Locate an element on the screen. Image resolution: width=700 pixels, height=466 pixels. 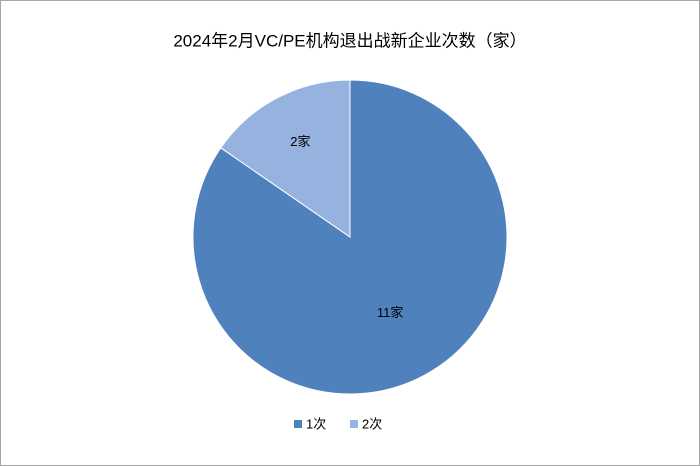
legend-label: 2次 is located at coordinates (372, 423).